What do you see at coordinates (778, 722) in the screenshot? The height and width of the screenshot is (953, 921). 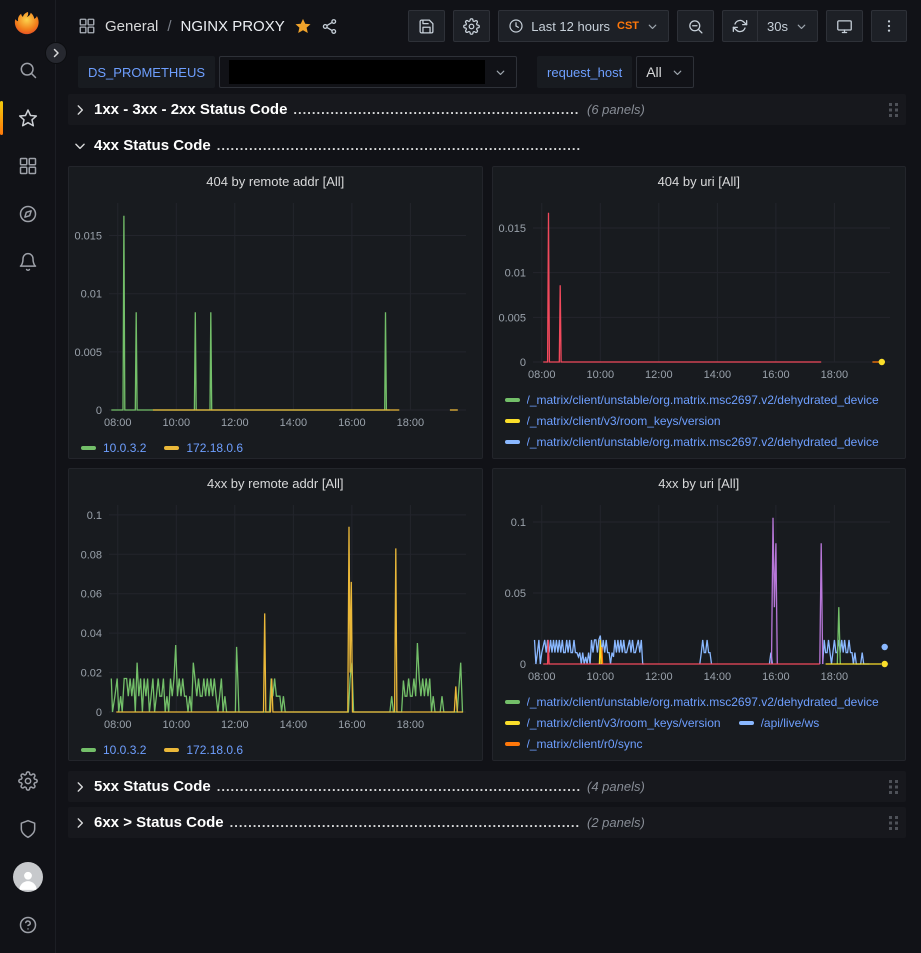 I see `legend-item: /api/live/ws` at bounding box center [778, 722].